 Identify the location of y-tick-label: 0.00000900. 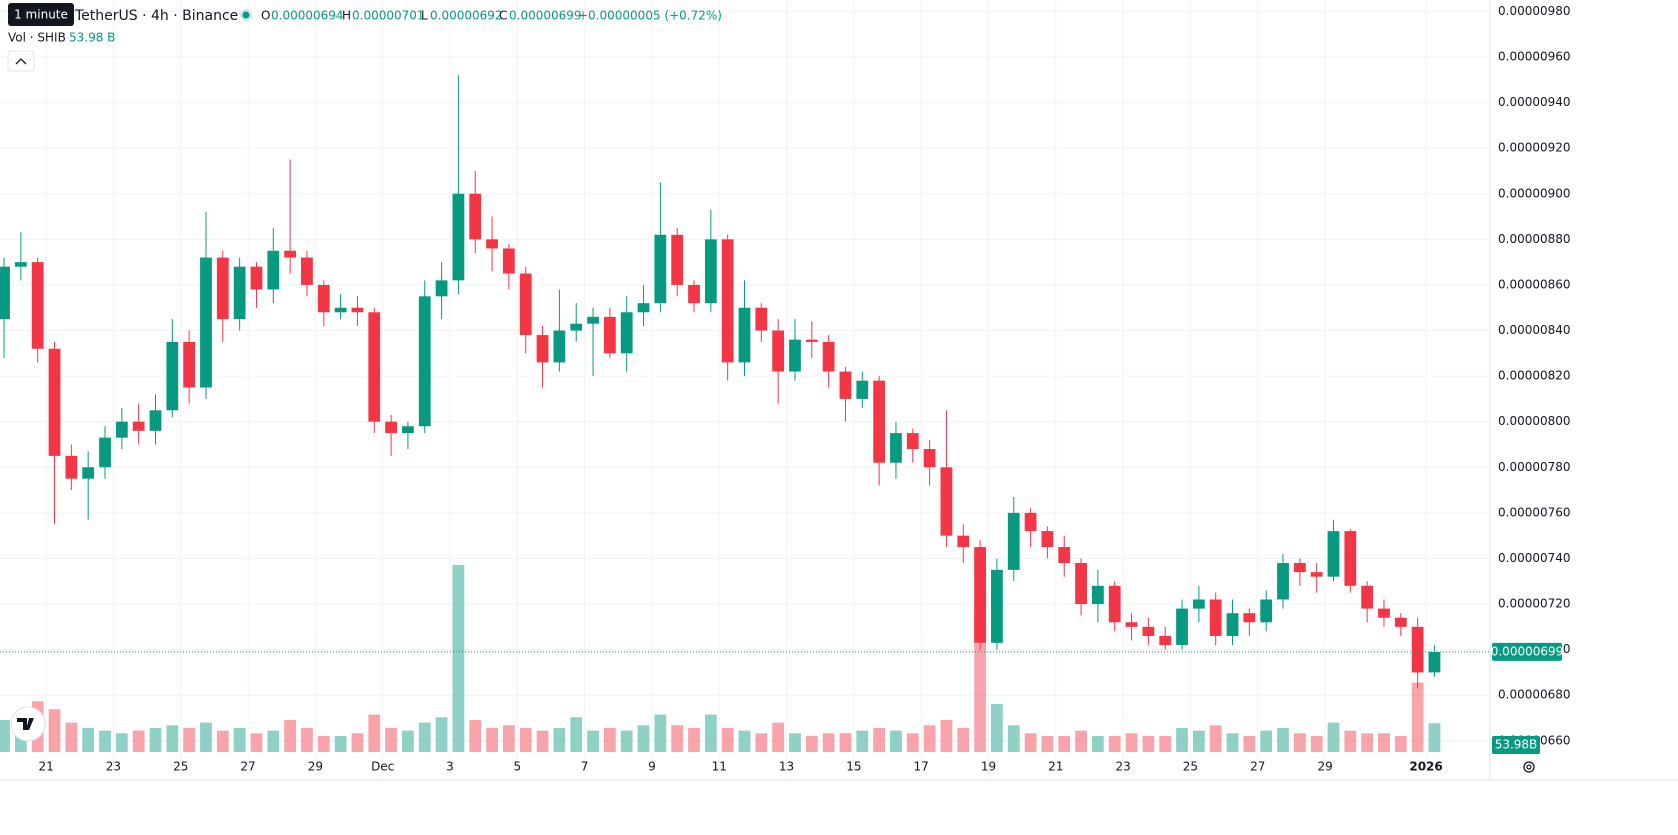
(1534, 193).